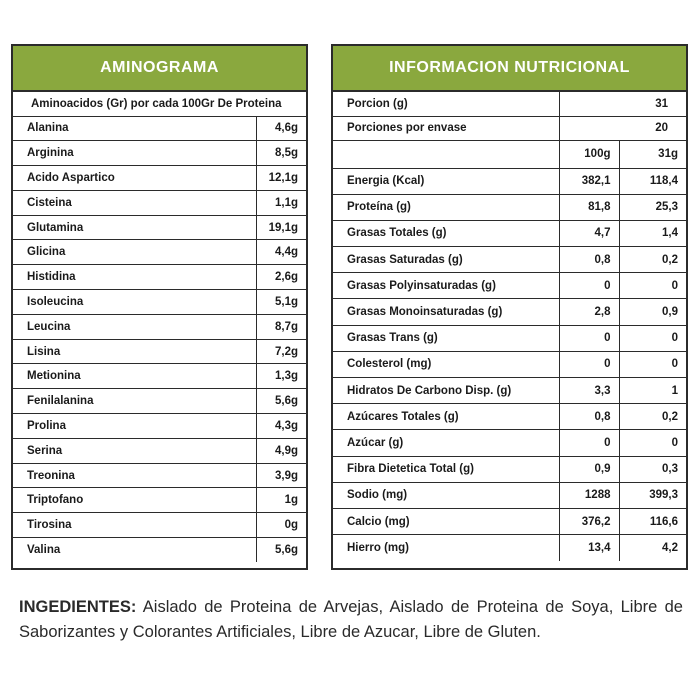 Image resolution: width=700 pixels, height=700 pixels. I want to click on nutrient-value-31g: 0,9, so click(652, 312).